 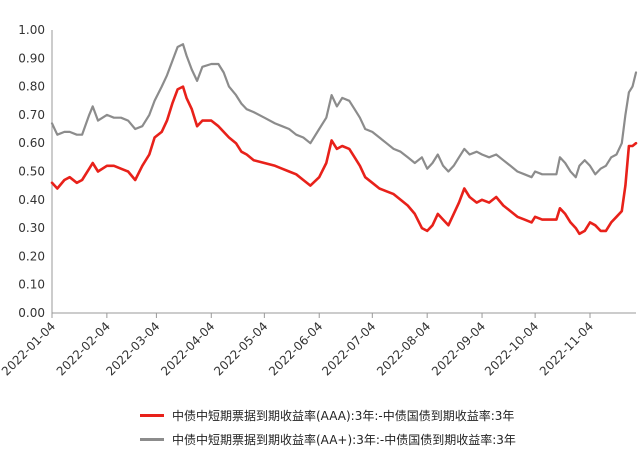 I want to click on legend-swatch-aaa, so click(x=152, y=415).